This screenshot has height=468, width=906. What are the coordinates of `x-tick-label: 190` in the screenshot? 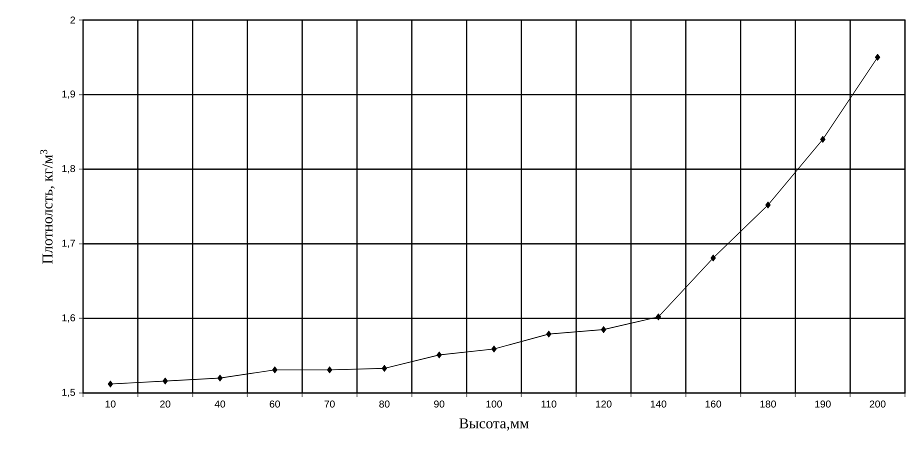 It's located at (823, 404).